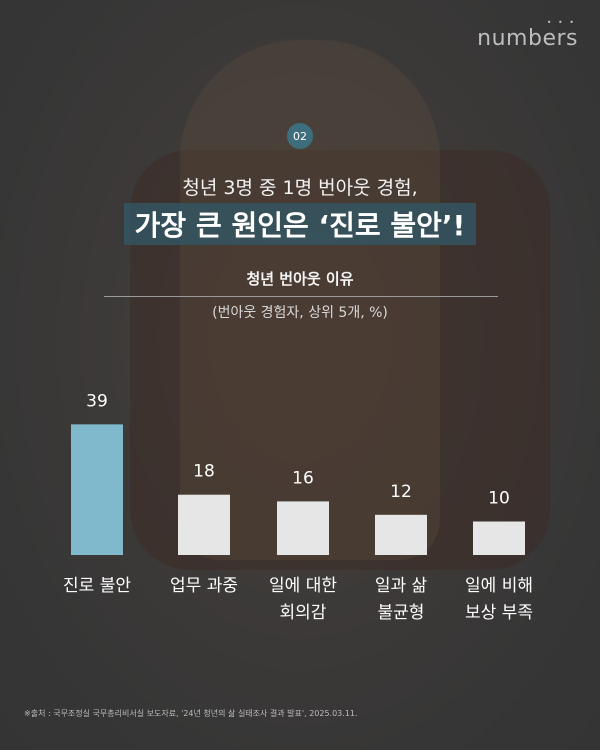 The image size is (600, 750). Describe the element at coordinates (499, 586) in the screenshot. I see `category-label: 일에 비해` at that location.